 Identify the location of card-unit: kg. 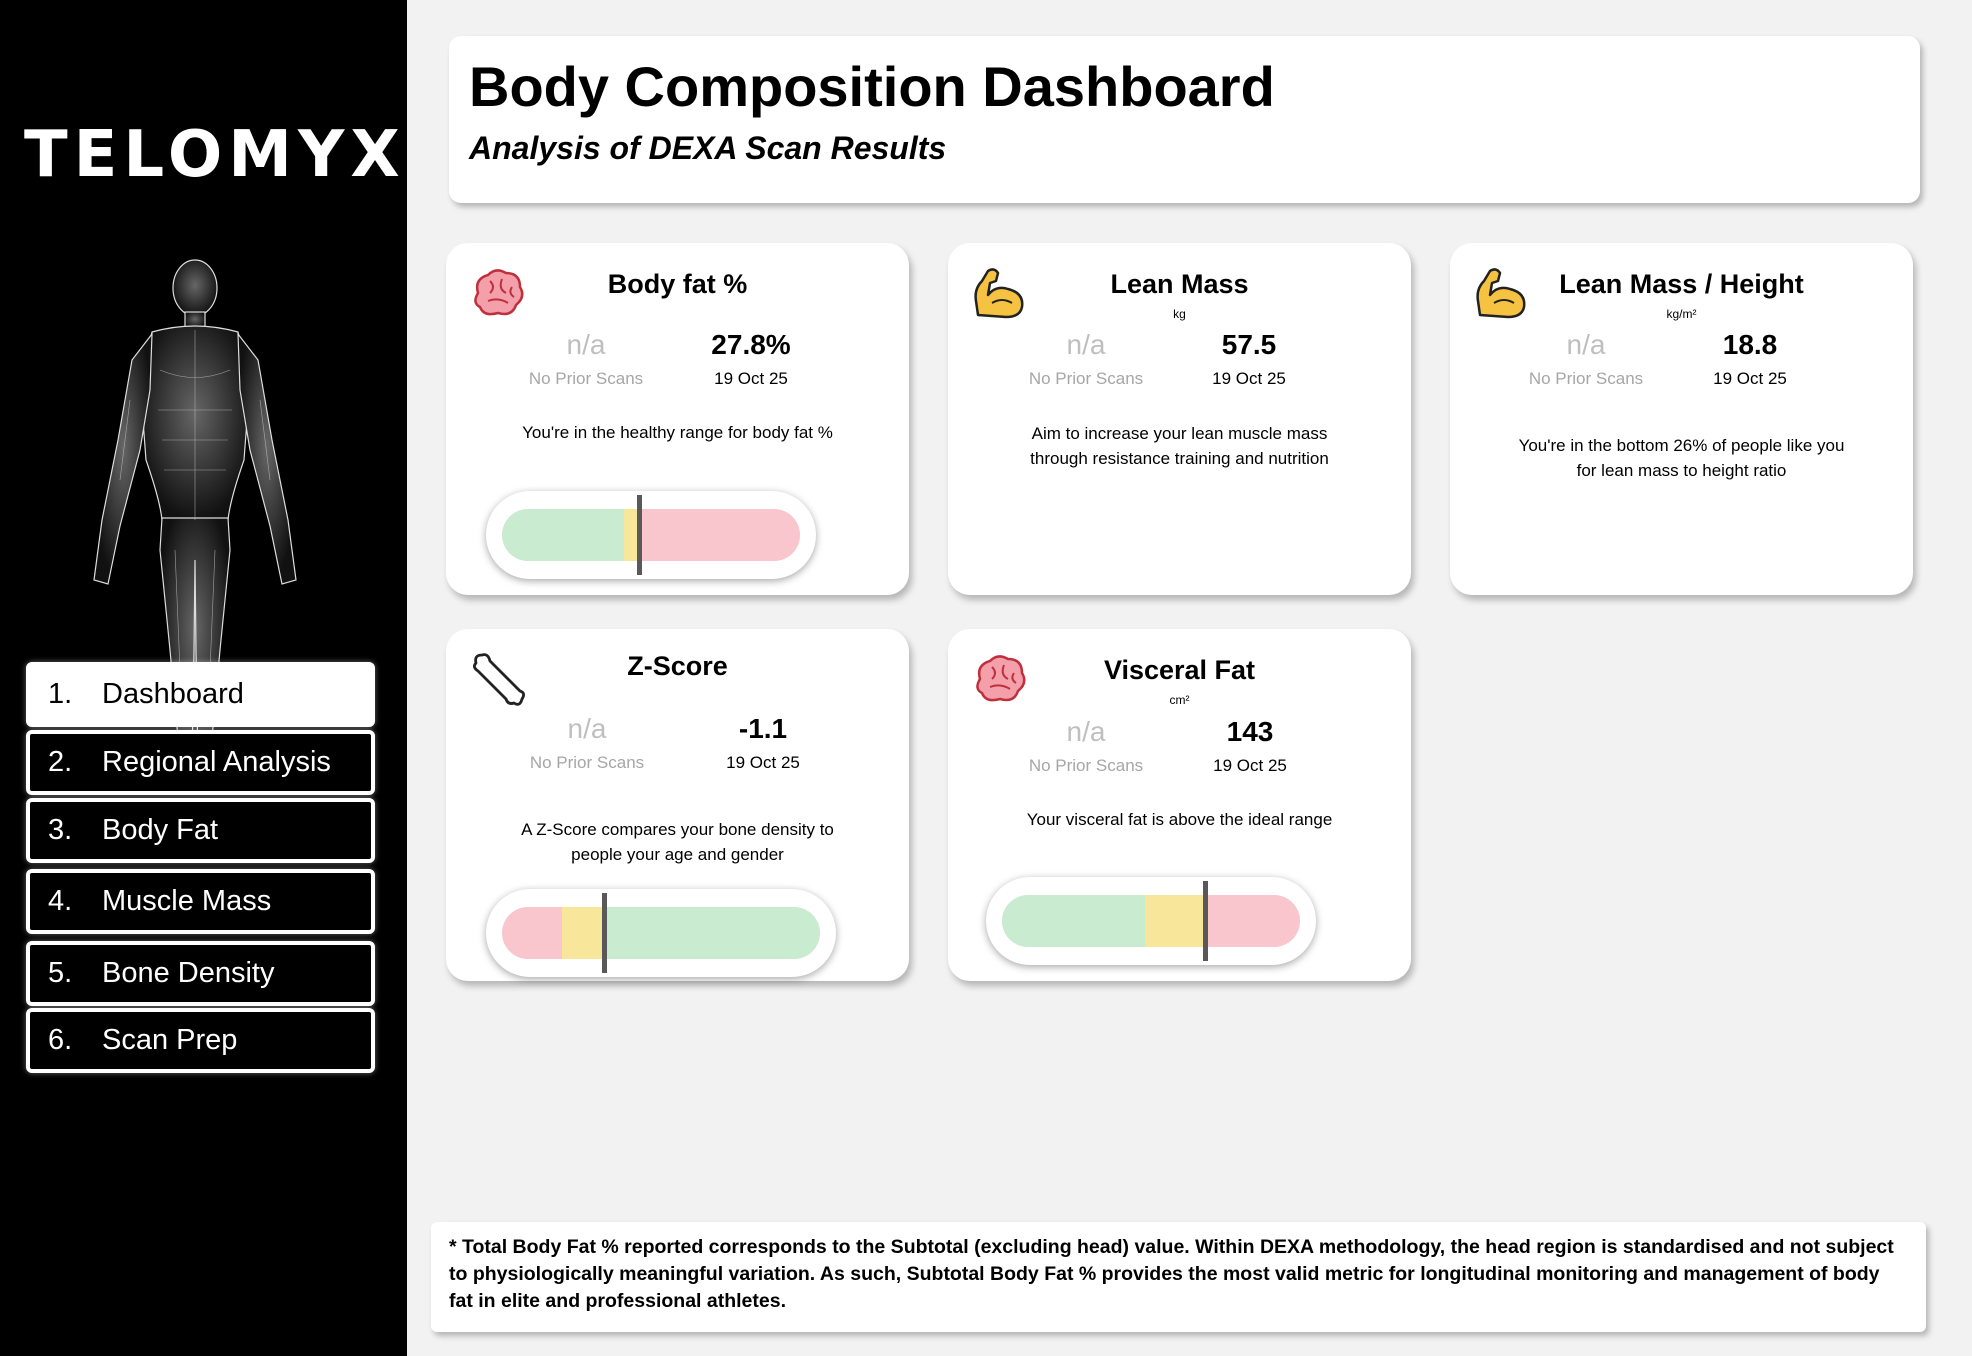
(1179, 314).